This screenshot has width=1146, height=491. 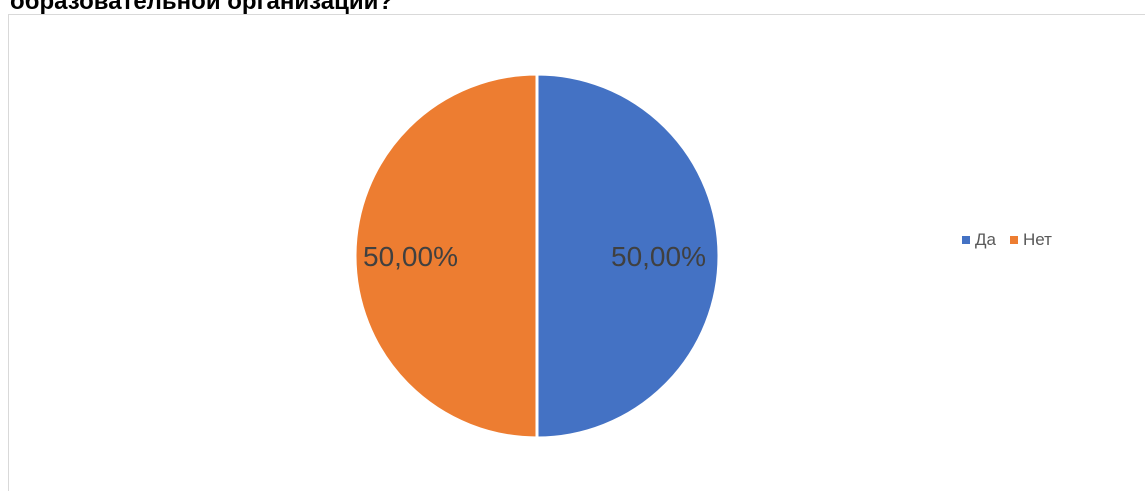 What do you see at coordinates (202, 7) in the screenshot?
I see `page-heading: образовательной организации?` at bounding box center [202, 7].